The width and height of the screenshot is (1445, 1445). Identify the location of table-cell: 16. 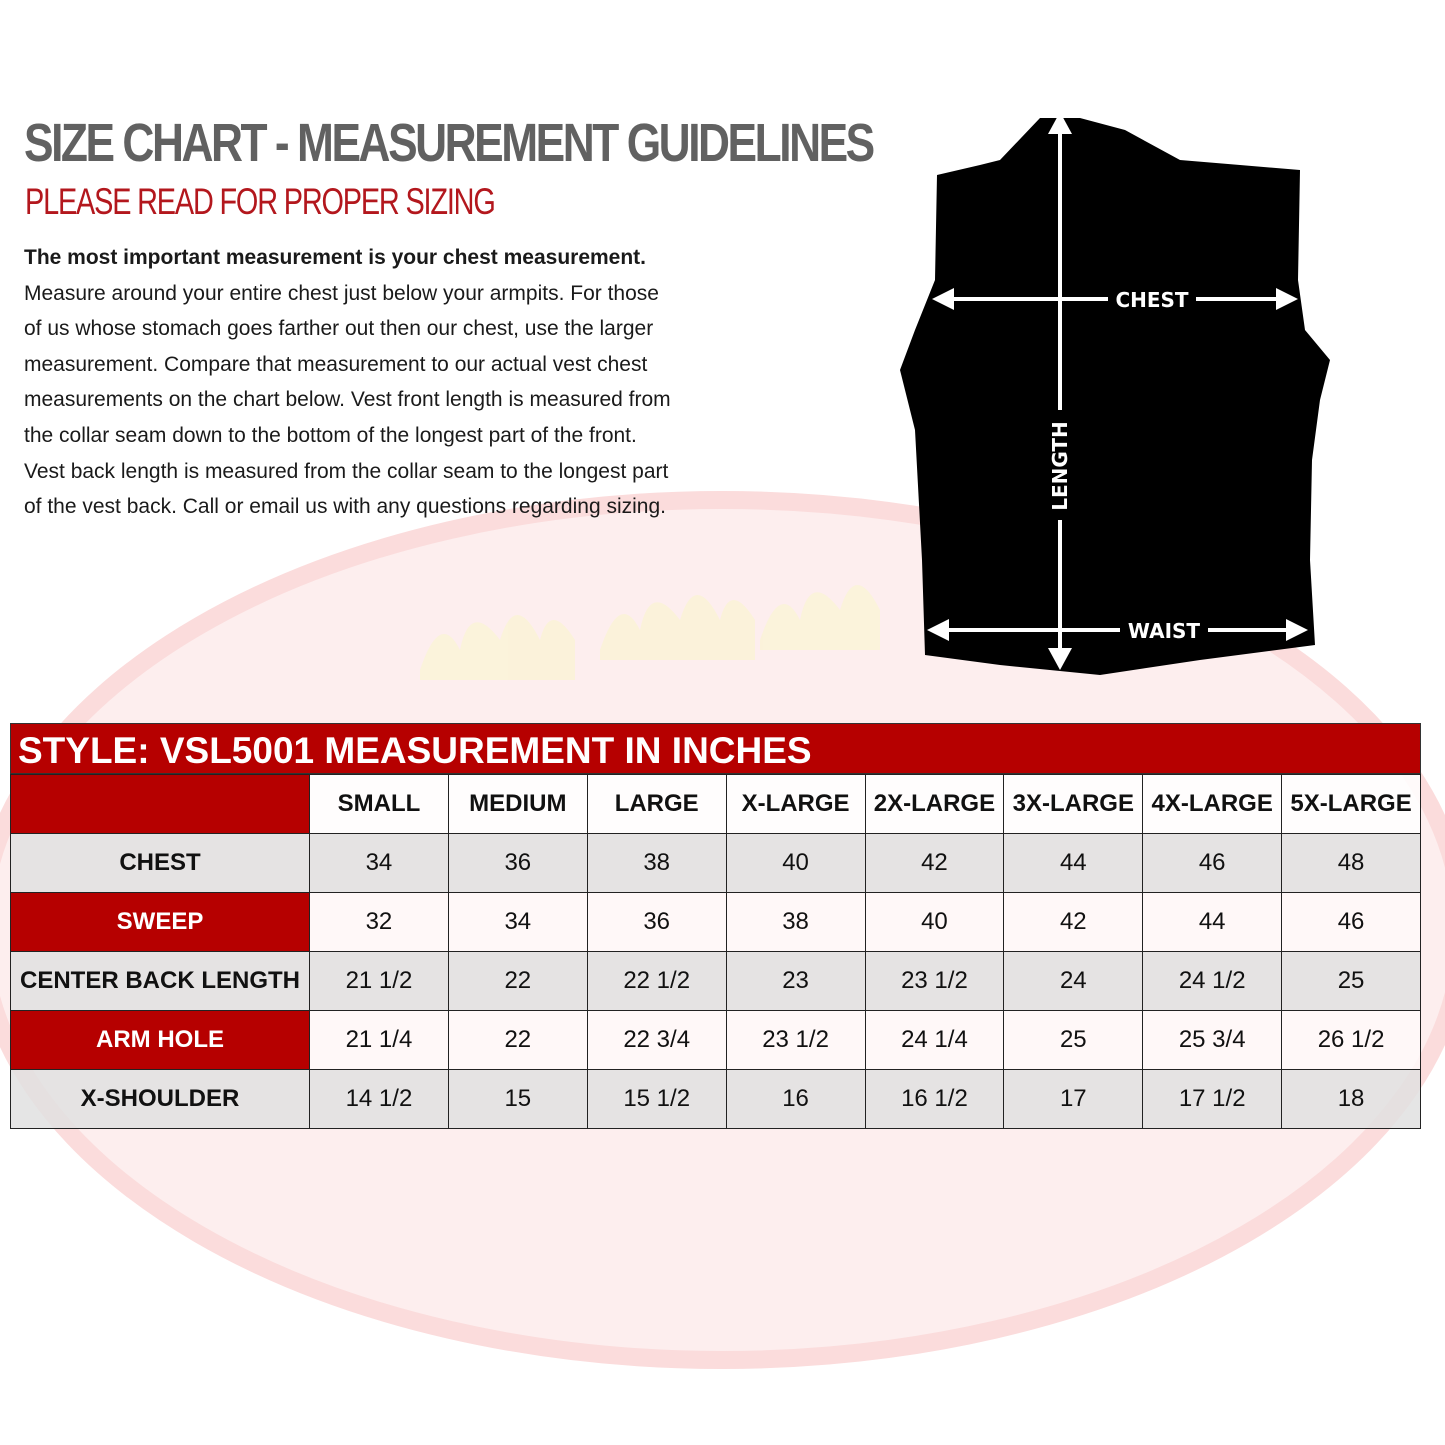
(795, 1099).